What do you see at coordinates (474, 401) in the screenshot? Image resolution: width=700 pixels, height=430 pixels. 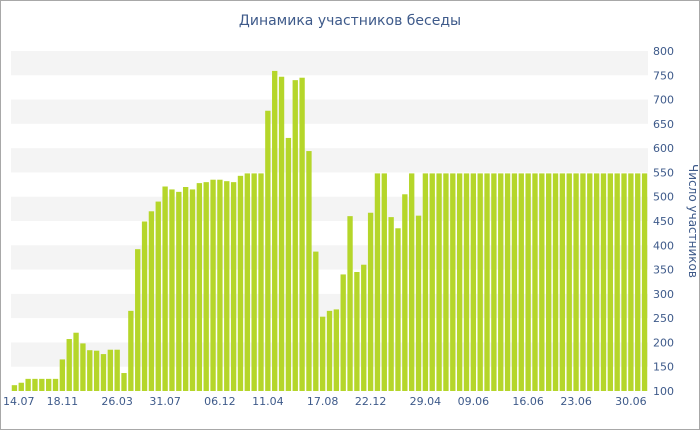 I see `x-tick-label: 09.06` at bounding box center [474, 401].